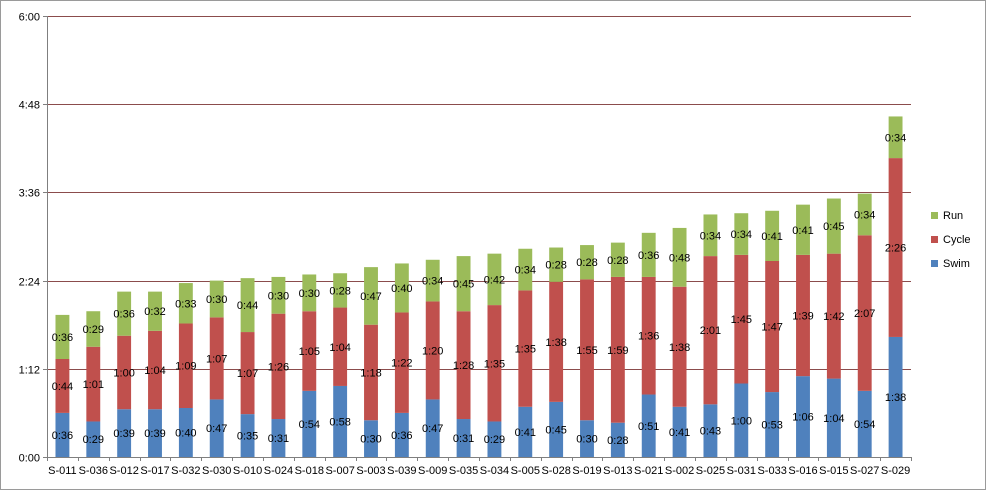 The width and height of the screenshot is (986, 491). I want to click on data-label-cycle: 1:04, so click(339, 348).